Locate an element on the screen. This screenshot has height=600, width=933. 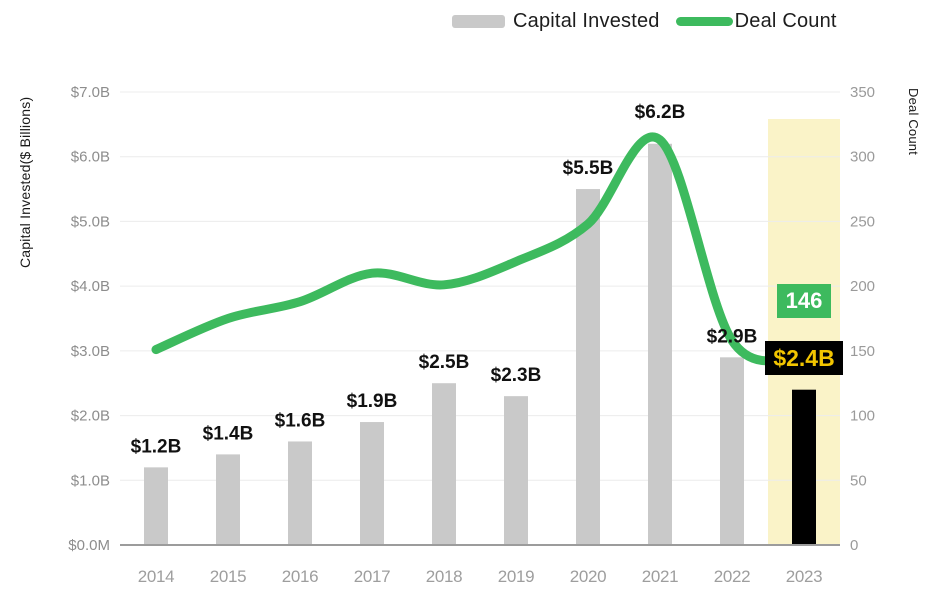
x-axis-label-2021: 2021 is located at coordinates (660, 576).